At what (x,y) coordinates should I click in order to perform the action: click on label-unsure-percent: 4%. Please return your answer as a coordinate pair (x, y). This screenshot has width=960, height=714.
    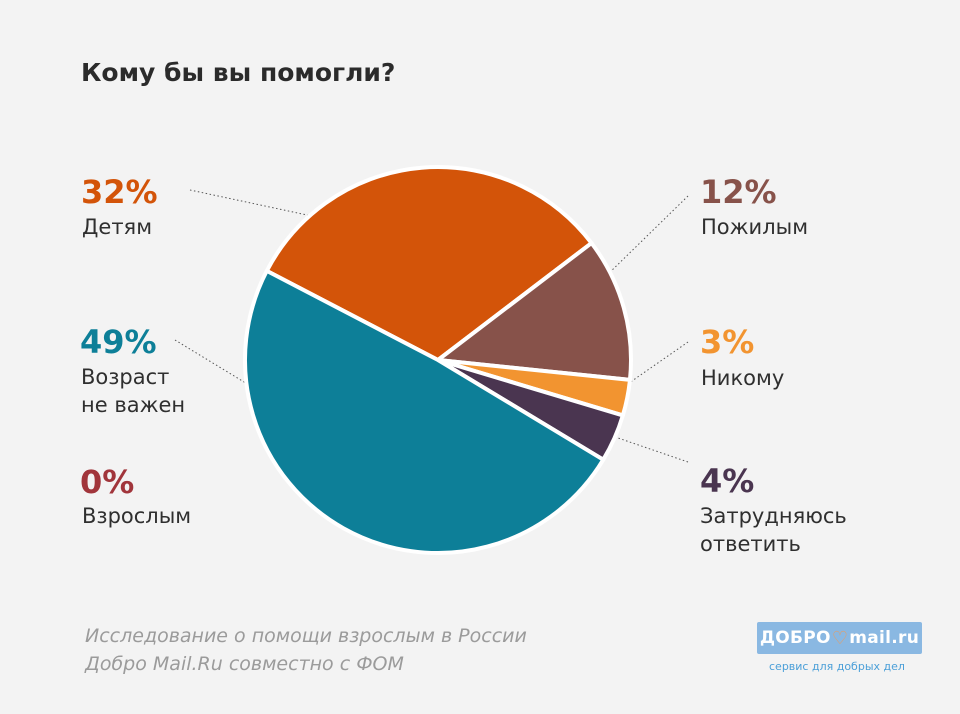
    Looking at the image, I should click on (727, 481).